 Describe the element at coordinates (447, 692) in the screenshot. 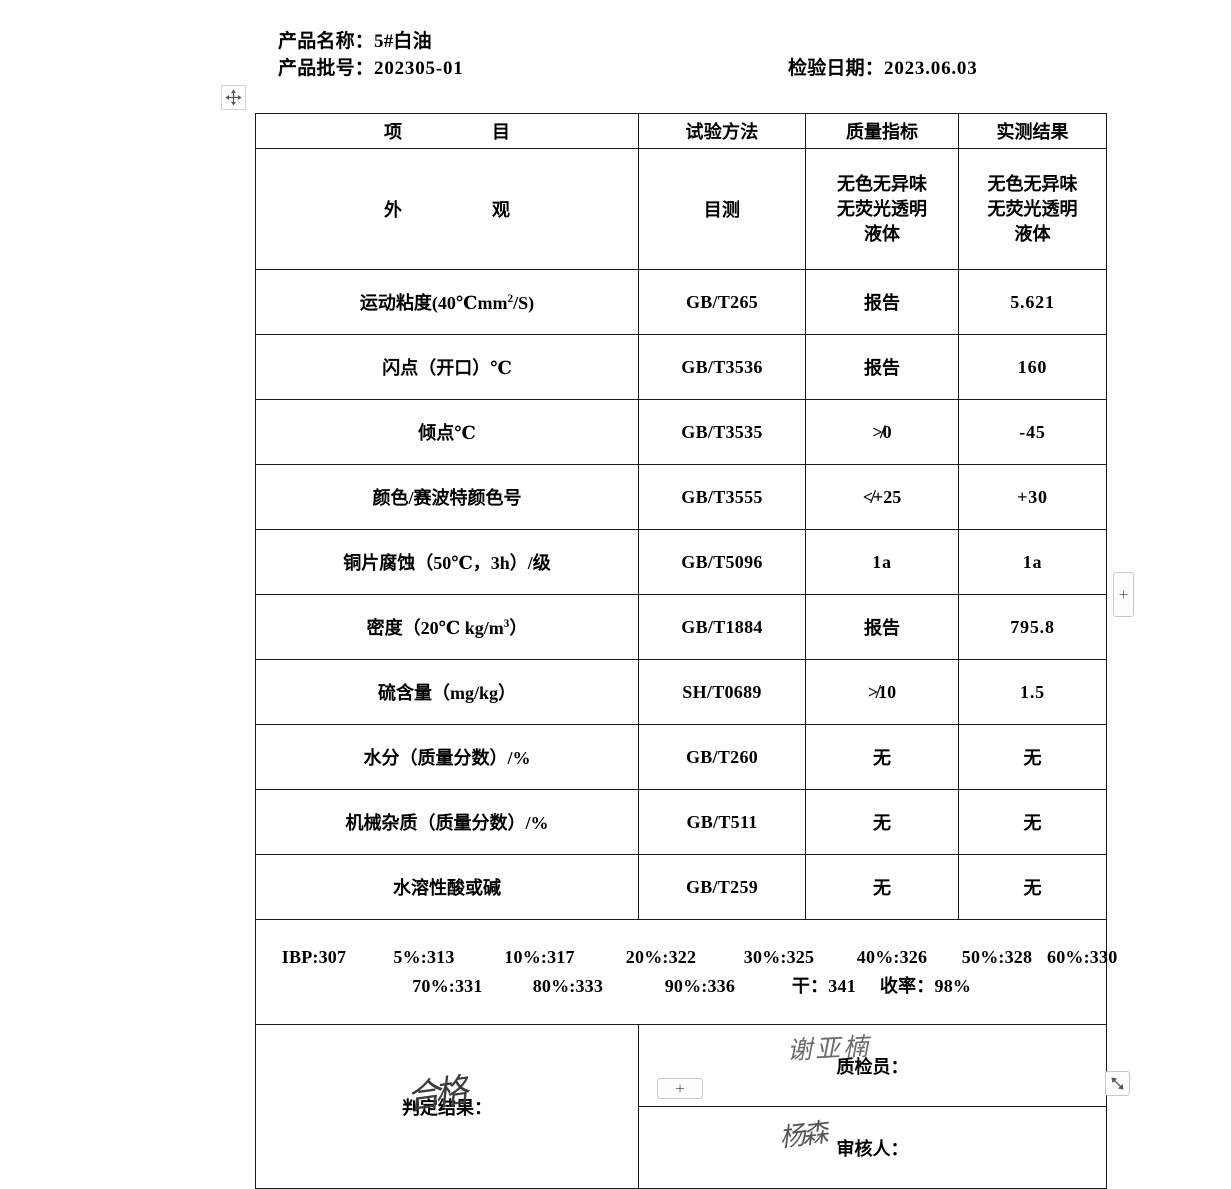

I see `cell-item: 硫含量（mg/kg）` at that location.